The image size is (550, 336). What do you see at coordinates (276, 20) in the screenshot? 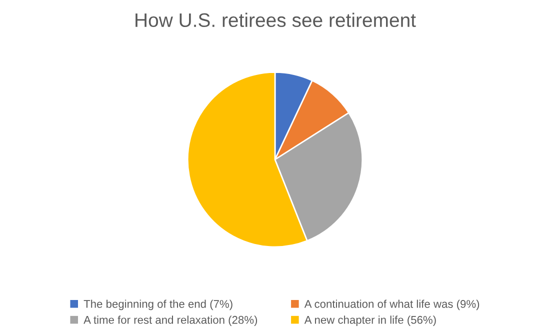
I see `chart-title: How U.S. retirees see retirement` at bounding box center [276, 20].